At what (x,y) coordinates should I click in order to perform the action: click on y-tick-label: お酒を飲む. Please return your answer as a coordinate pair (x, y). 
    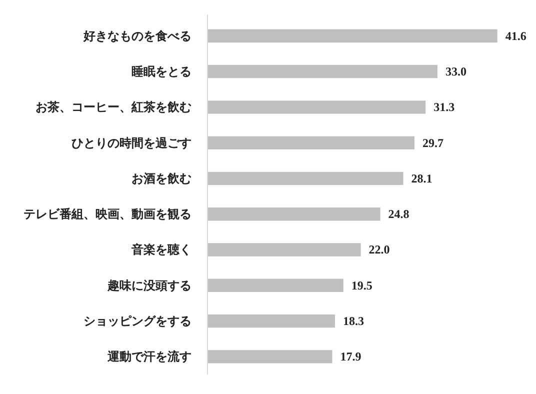
    Looking at the image, I should click on (162, 178).